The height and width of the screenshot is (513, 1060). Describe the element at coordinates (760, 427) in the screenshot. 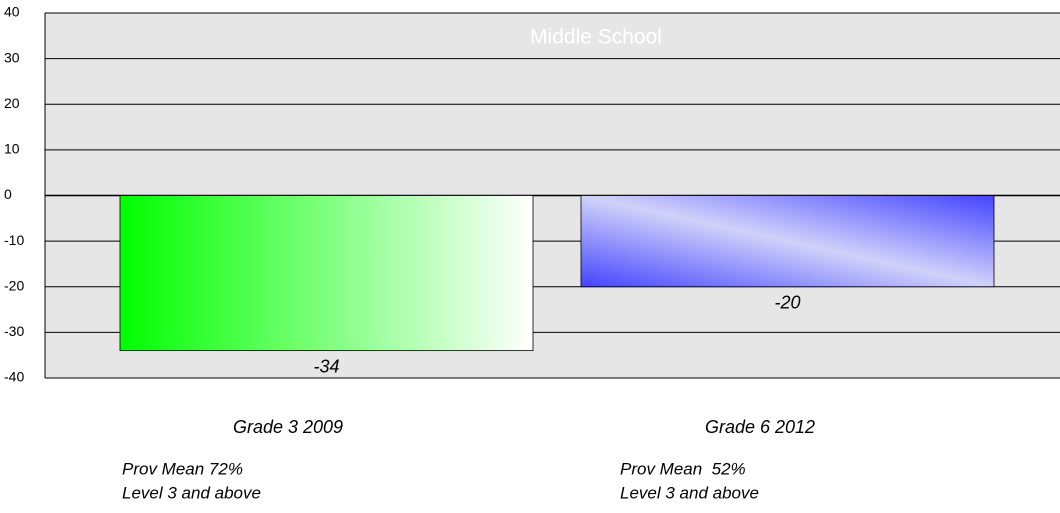

I see `x-tick-label: Grade 6 2012` at that location.